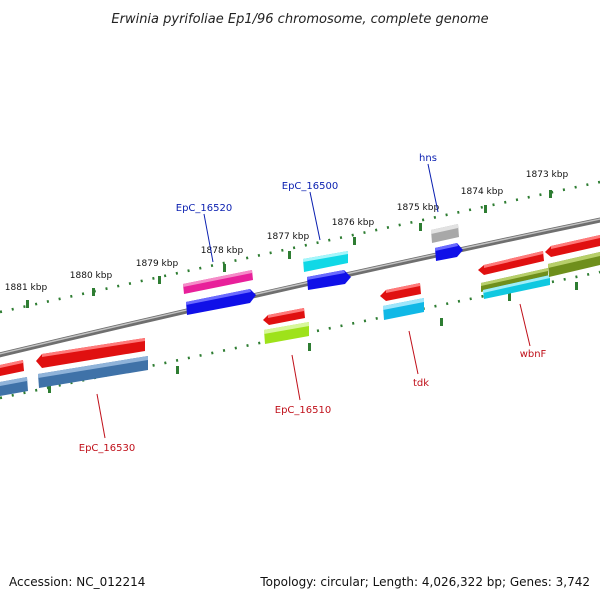  What do you see at coordinates (310, 186) in the screenshot?
I see `gene-label: EpC_16500` at bounding box center [310, 186].